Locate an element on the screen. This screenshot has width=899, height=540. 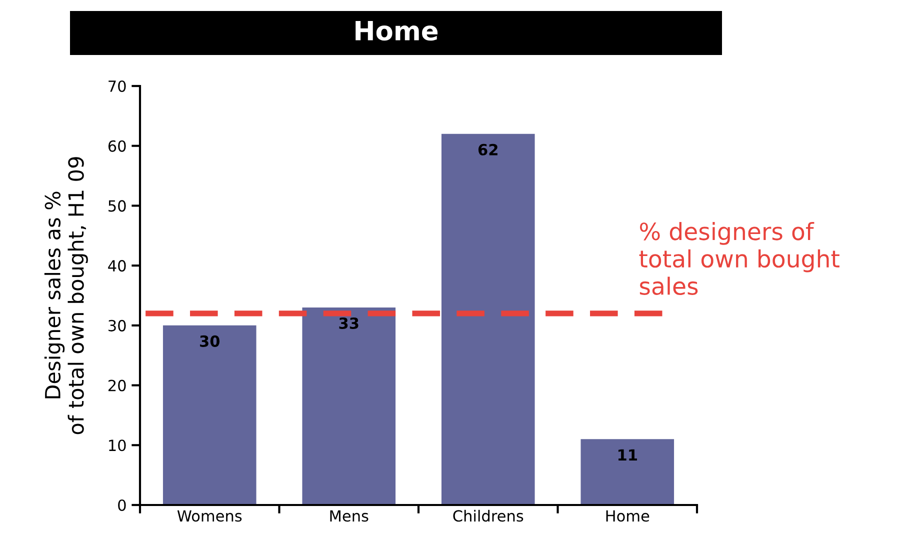
y-axis-title: Designer sales as % of total own bought, H1 09 is located at coordinates (66, 295).